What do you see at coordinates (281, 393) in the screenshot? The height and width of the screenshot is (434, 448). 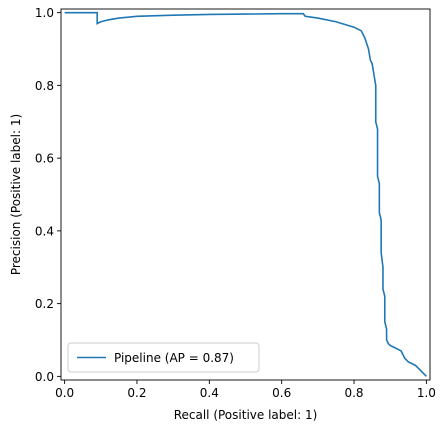 I see `x-tick-label: 0.6` at bounding box center [281, 393].